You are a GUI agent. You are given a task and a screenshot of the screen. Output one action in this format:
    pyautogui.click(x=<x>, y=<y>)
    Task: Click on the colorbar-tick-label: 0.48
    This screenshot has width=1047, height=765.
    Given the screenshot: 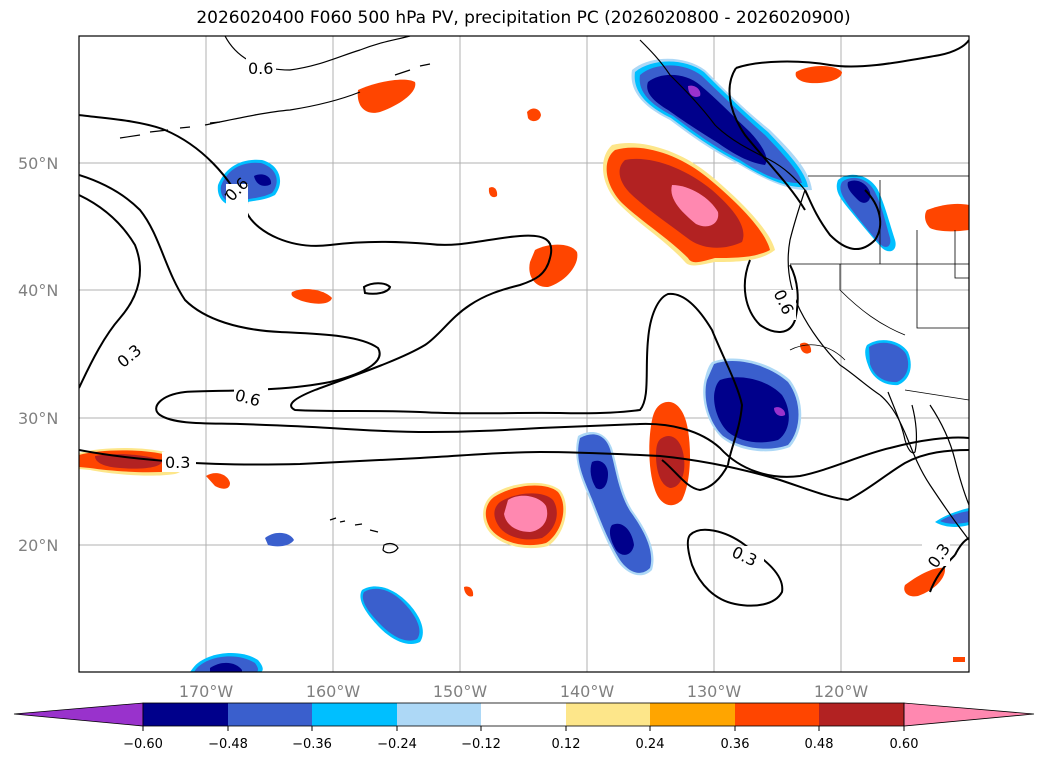 What is the action you would take?
    pyautogui.click(x=819, y=744)
    